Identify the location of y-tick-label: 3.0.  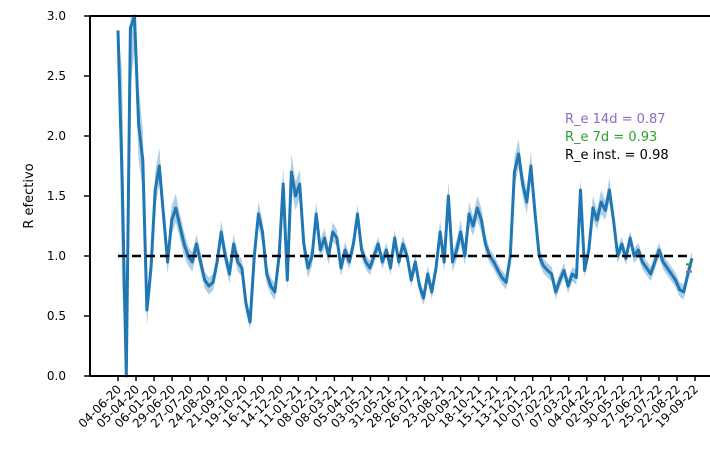
(56, 16).